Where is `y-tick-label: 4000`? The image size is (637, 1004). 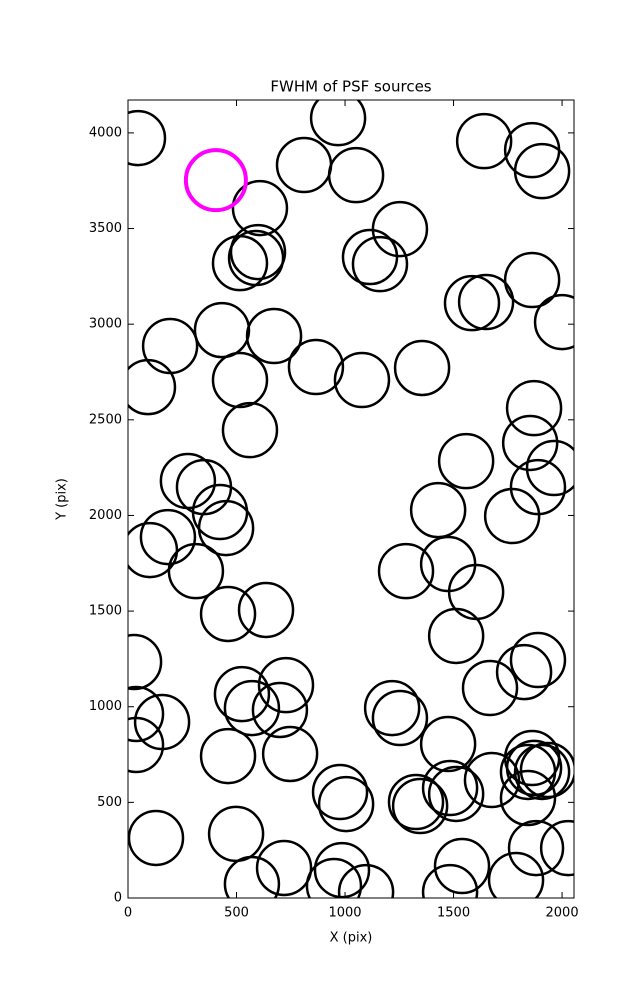 y-tick-label: 4000 is located at coordinates (105, 132).